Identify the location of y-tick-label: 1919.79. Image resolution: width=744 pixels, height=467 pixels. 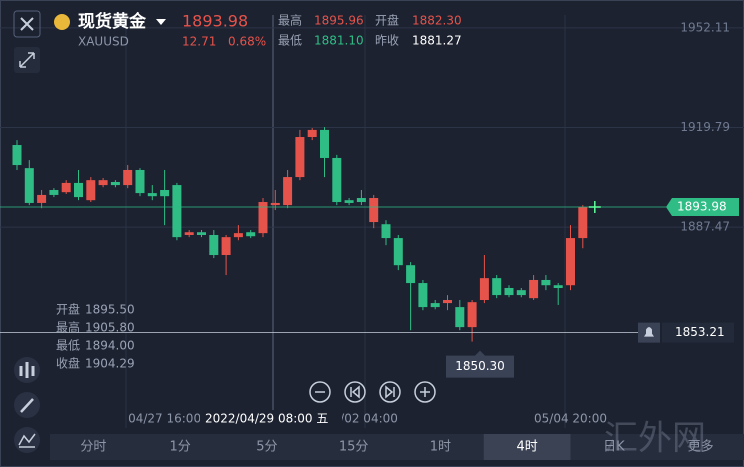
(705, 127).